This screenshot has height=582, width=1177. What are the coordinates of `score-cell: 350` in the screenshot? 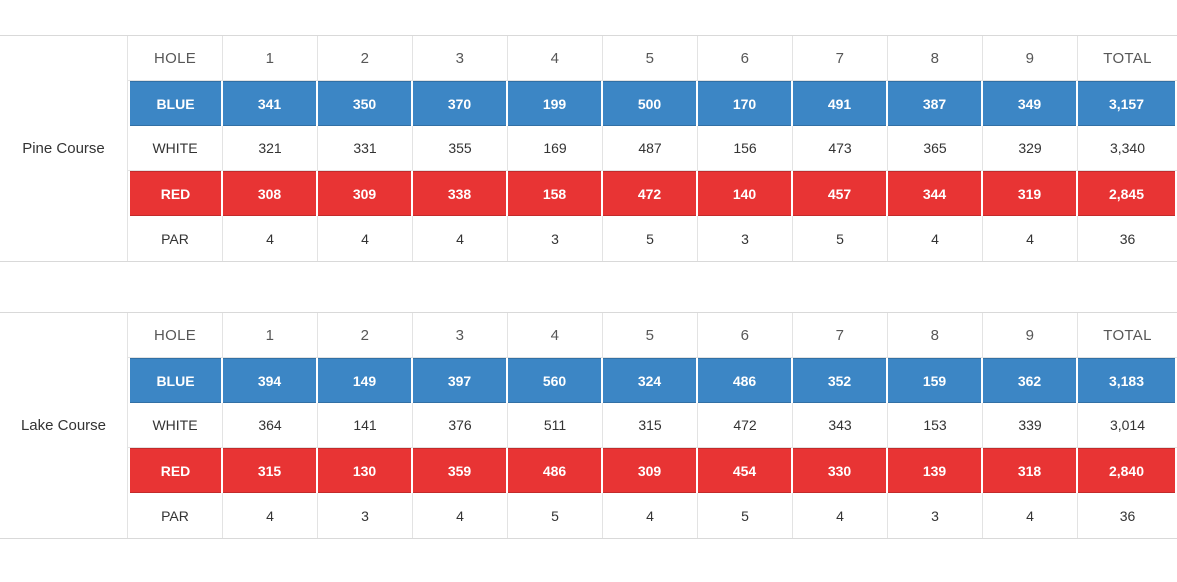 It's located at (365, 103).